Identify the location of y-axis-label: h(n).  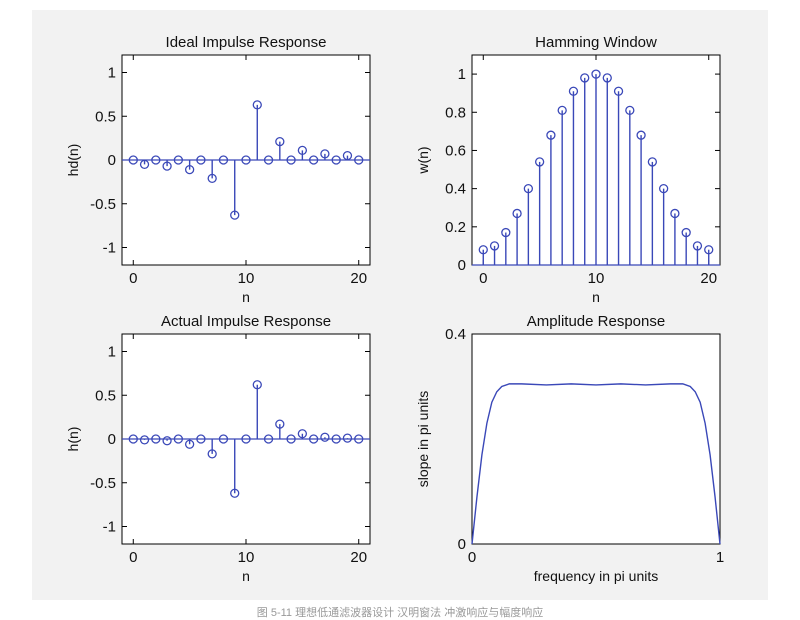
(73, 439).